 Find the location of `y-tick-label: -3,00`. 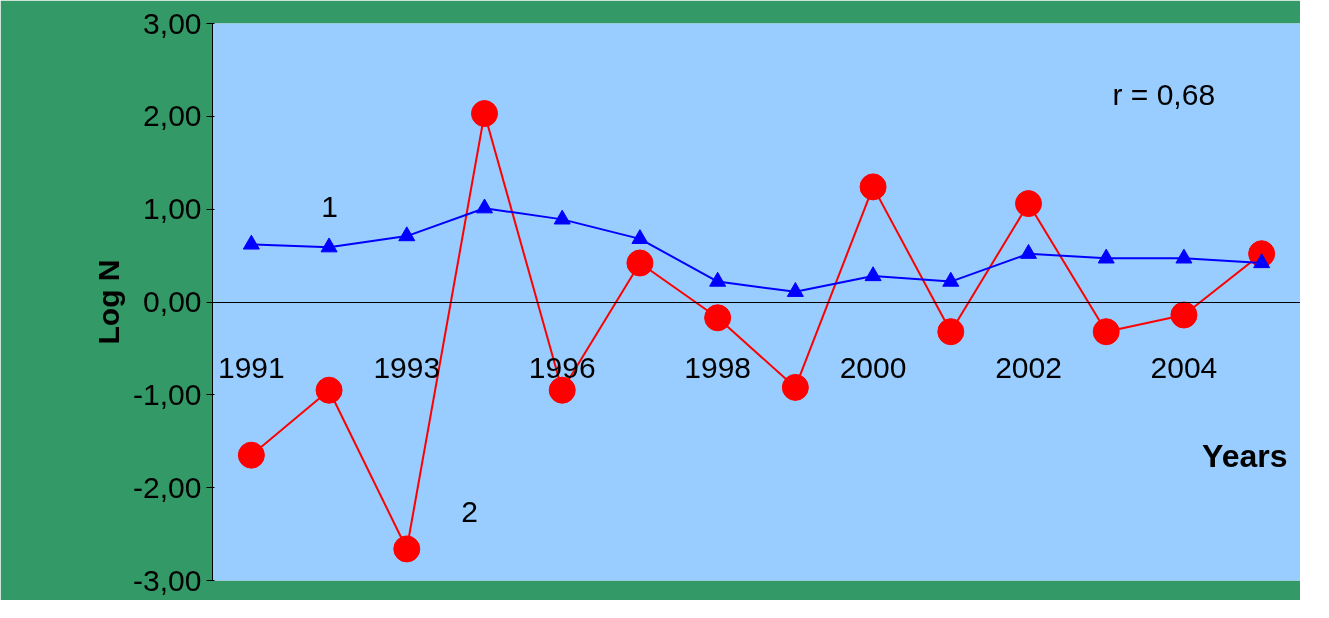

y-tick-label: -3,00 is located at coordinates (167, 580).